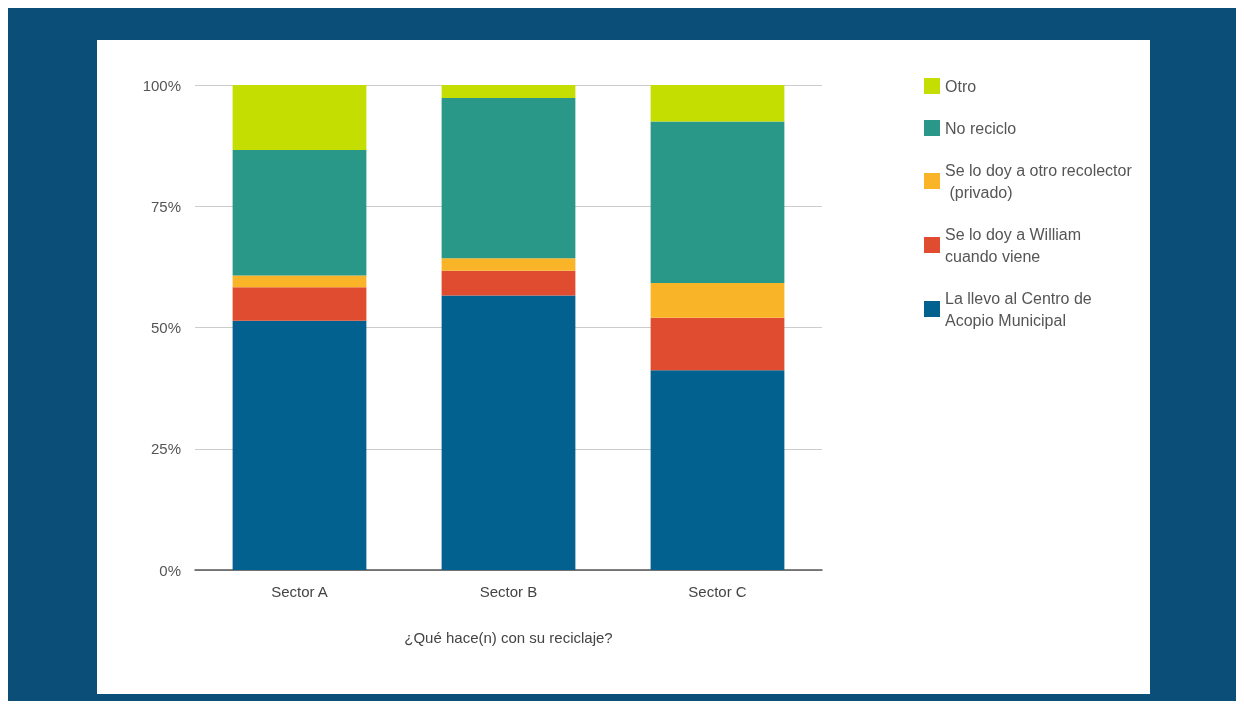 The image size is (1244, 709). I want to click on y-tick-label: 100%, so click(161, 85).